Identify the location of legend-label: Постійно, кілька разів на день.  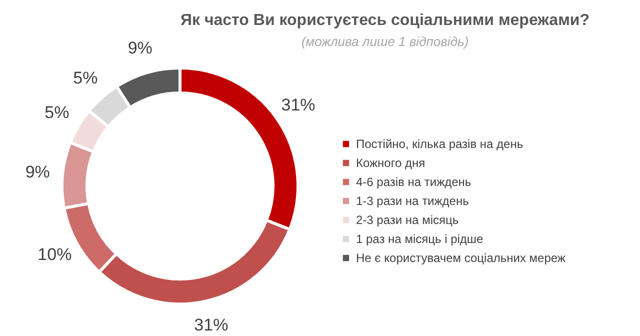
(440, 144).